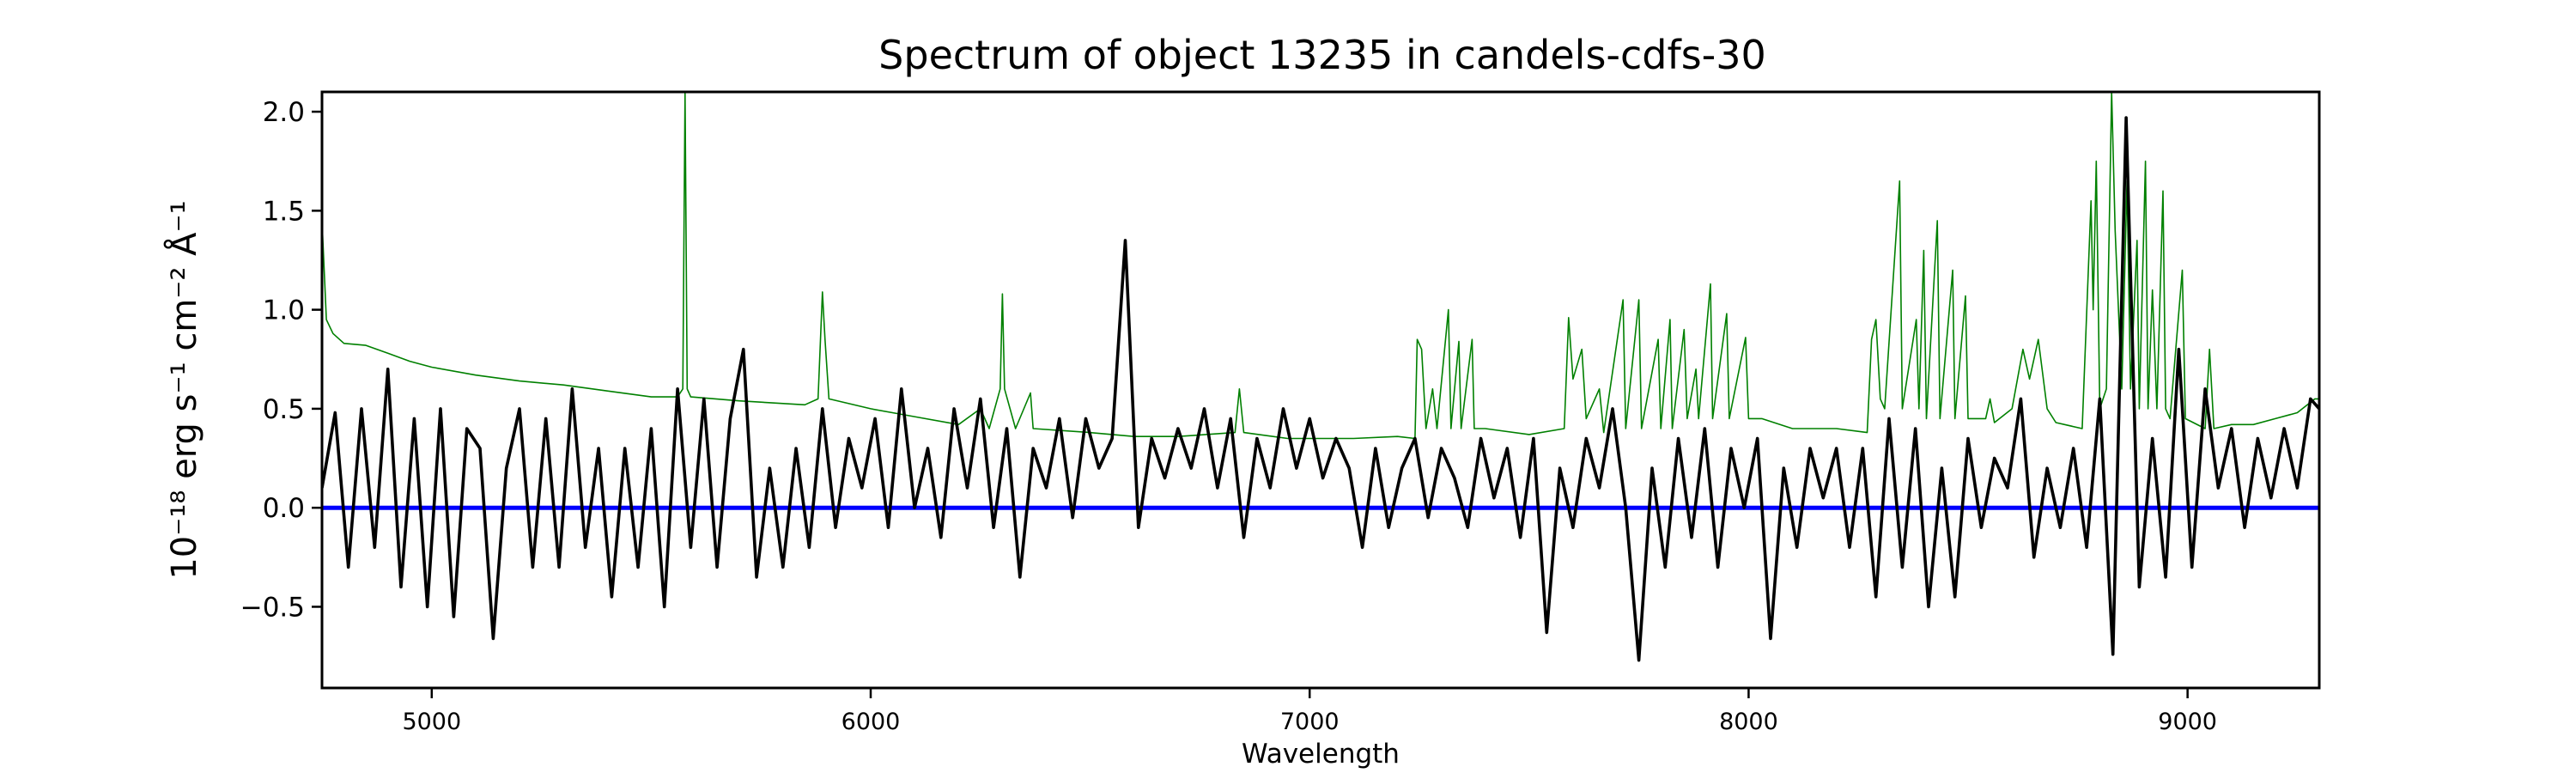  Describe the element at coordinates (284, 509) in the screenshot. I see `y-tick-label: 0.0` at that location.